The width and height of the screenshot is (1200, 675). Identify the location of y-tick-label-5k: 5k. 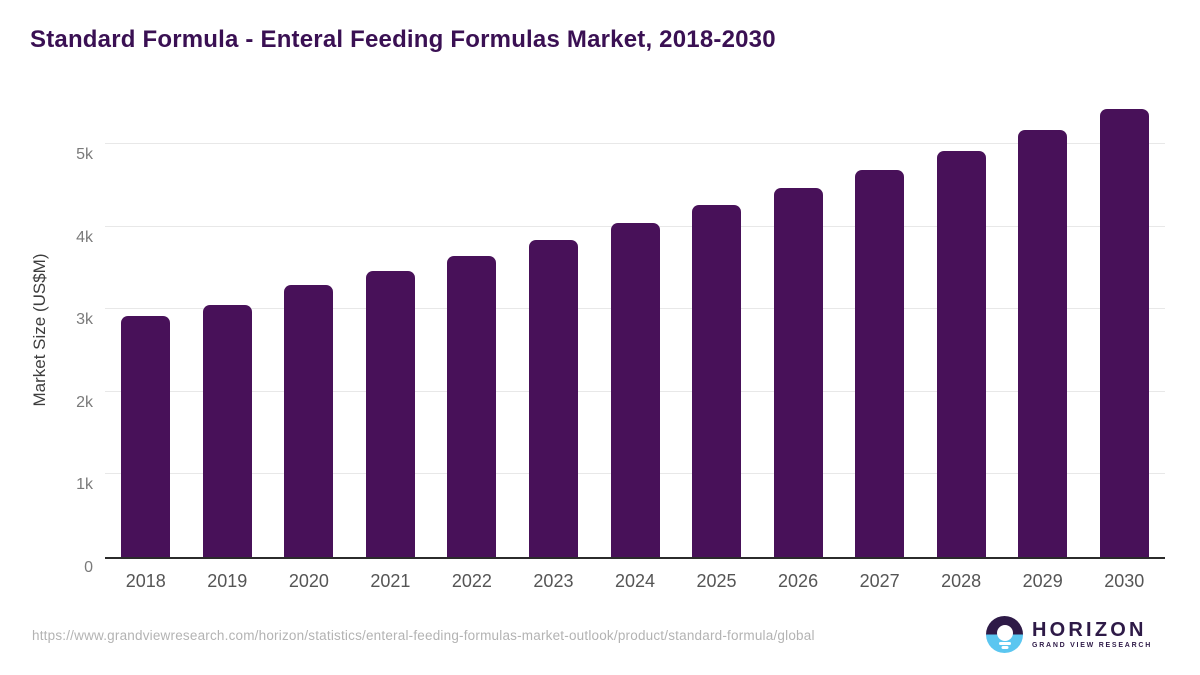
(84, 155).